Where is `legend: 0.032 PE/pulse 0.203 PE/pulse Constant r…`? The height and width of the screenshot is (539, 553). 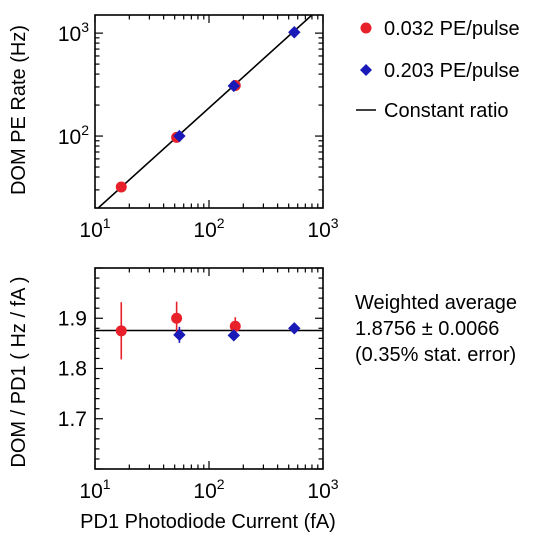 legend: 0.032 PE/pulse 0.203 PE/pulse Constant r… is located at coordinates (438, 70).